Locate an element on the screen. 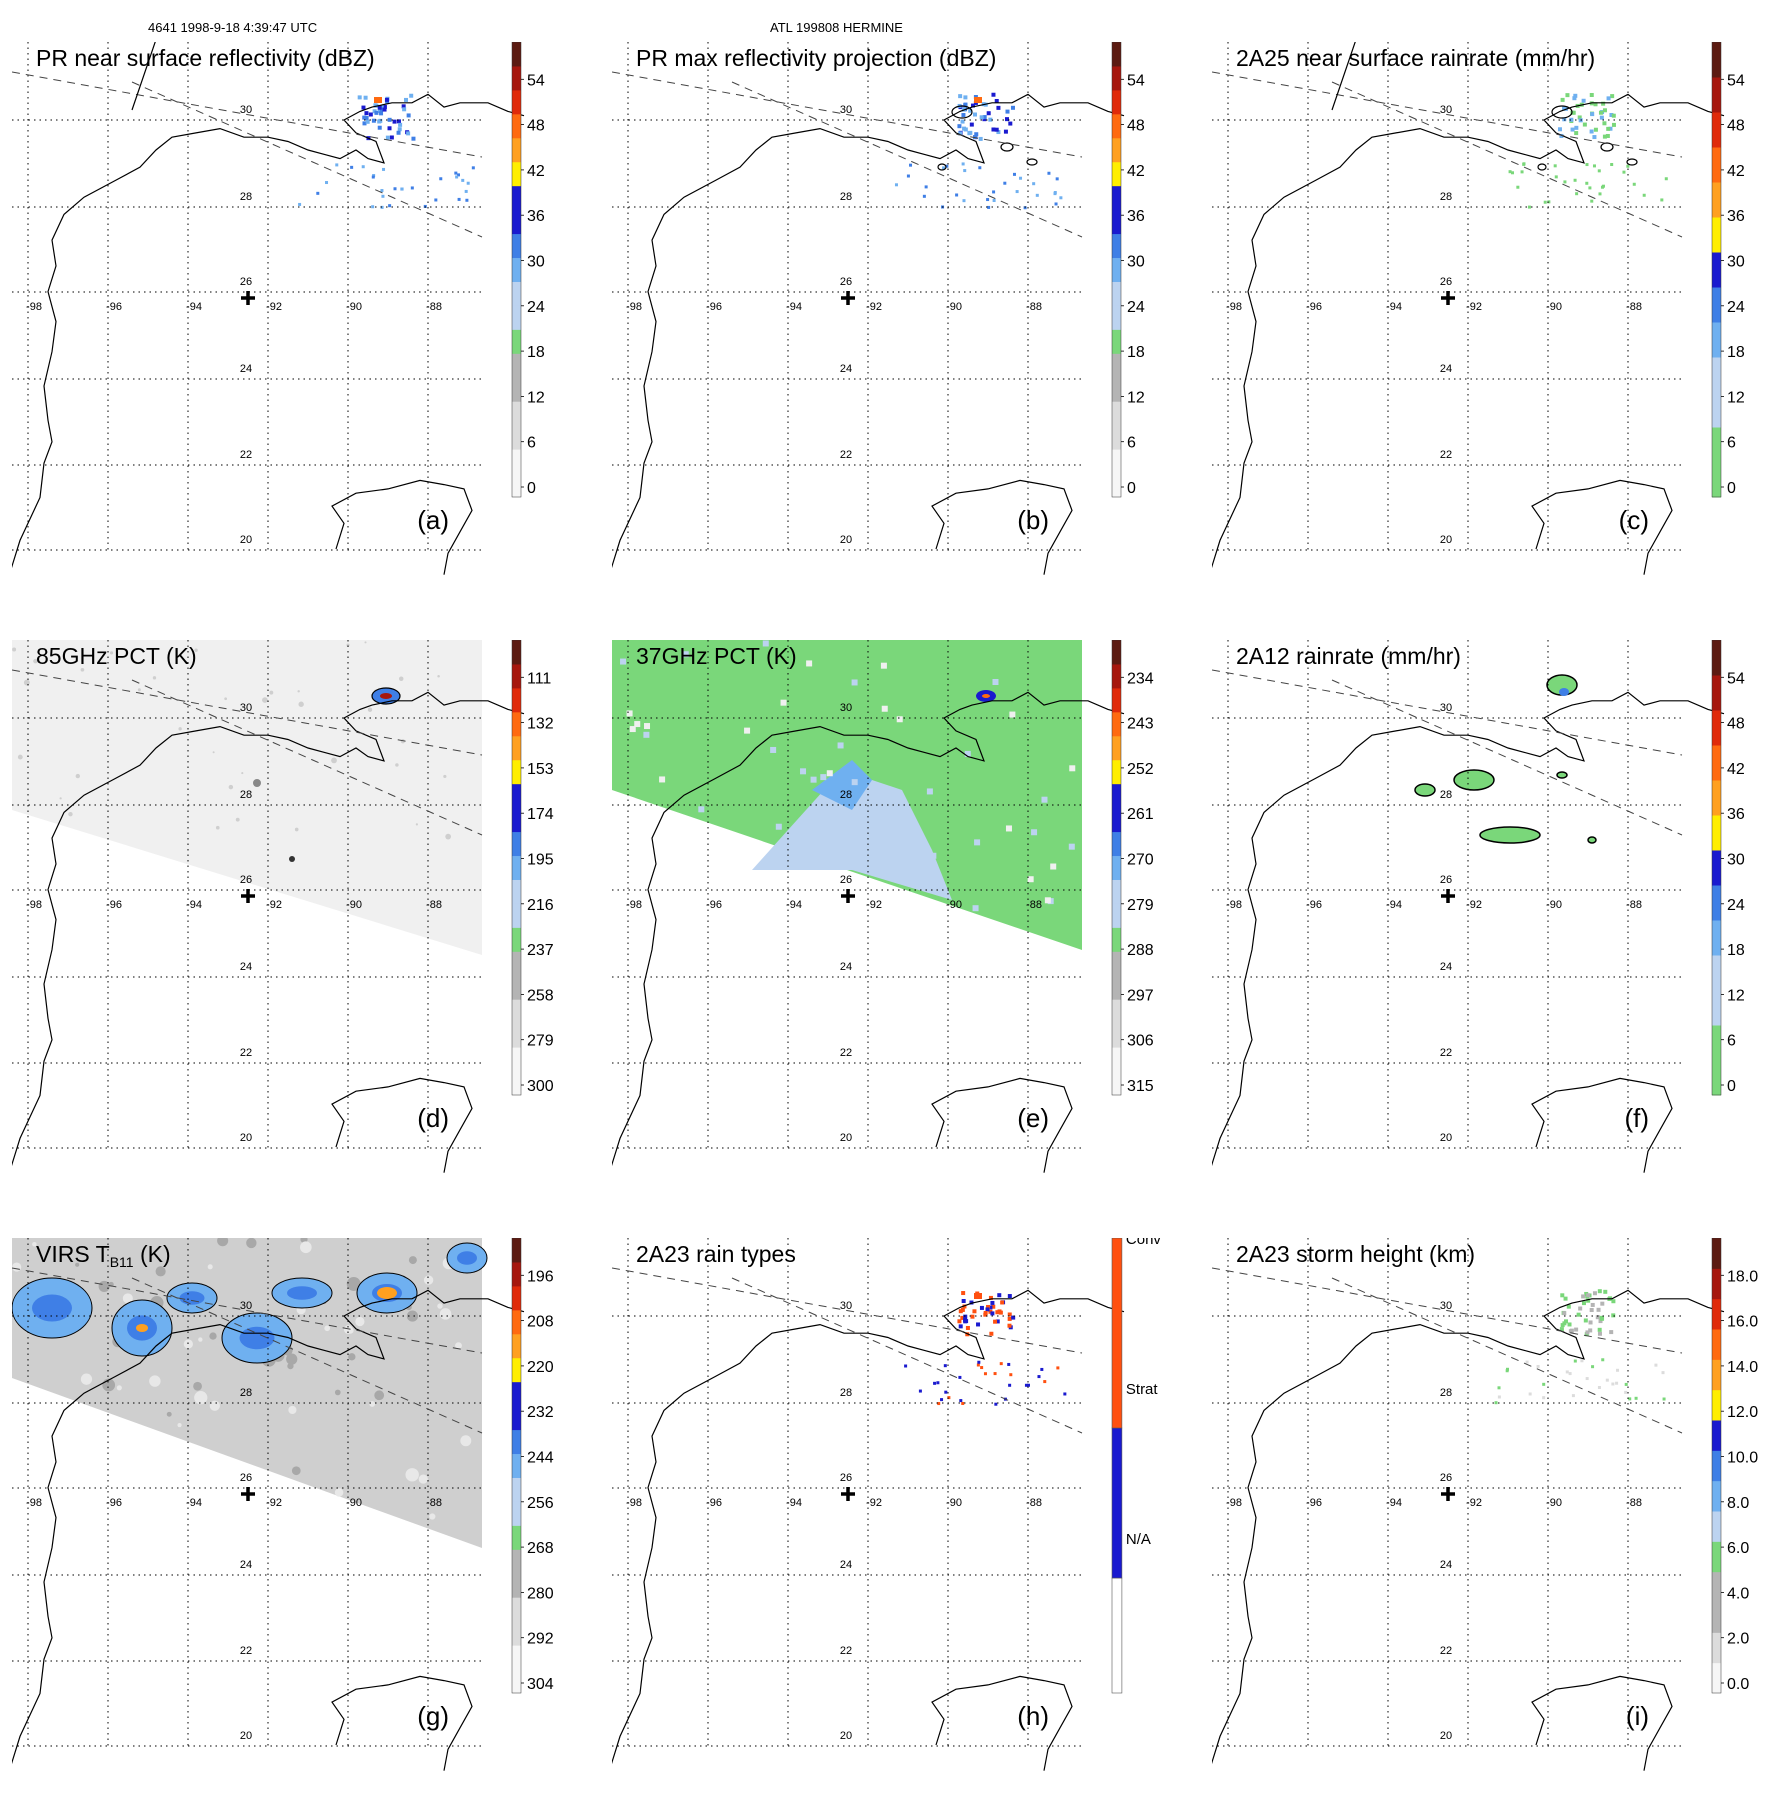 The width and height of the screenshot is (1771, 1798). colorbar-tick-label: 12 is located at coordinates (1736, 397).